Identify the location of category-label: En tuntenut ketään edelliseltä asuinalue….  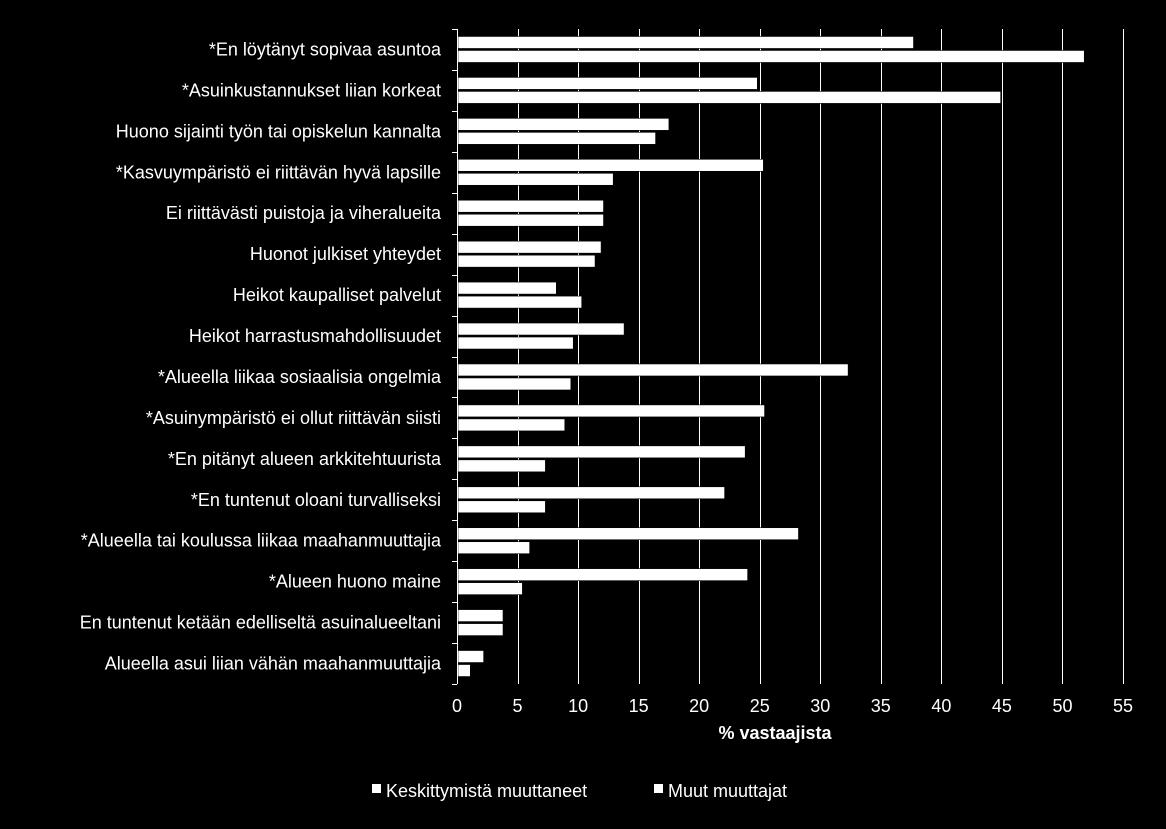
(260, 623).